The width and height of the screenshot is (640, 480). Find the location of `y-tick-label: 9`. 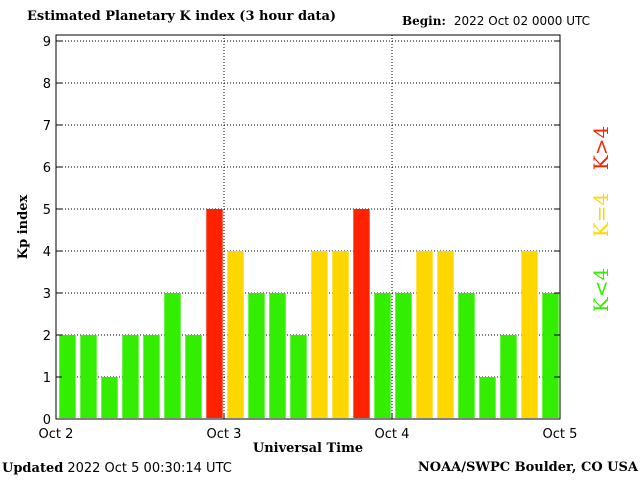

y-tick-label: 9 is located at coordinates (47, 42).